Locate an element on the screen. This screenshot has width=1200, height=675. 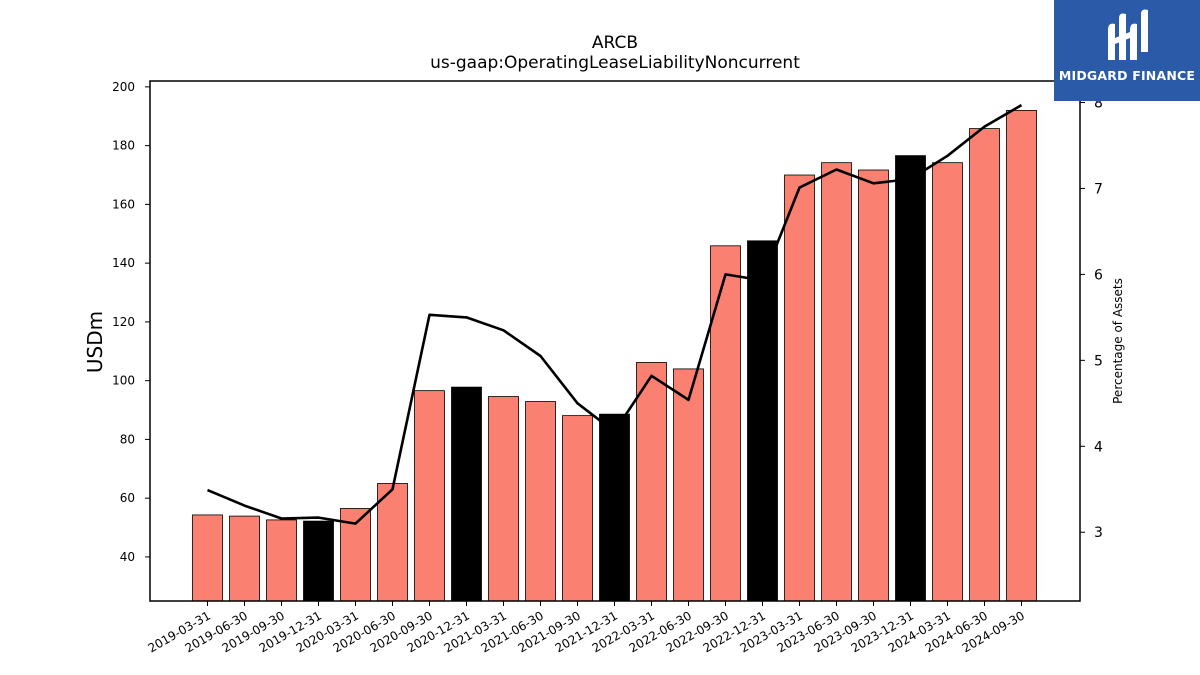
y2-tick-label: 5 is located at coordinates (1098, 361).